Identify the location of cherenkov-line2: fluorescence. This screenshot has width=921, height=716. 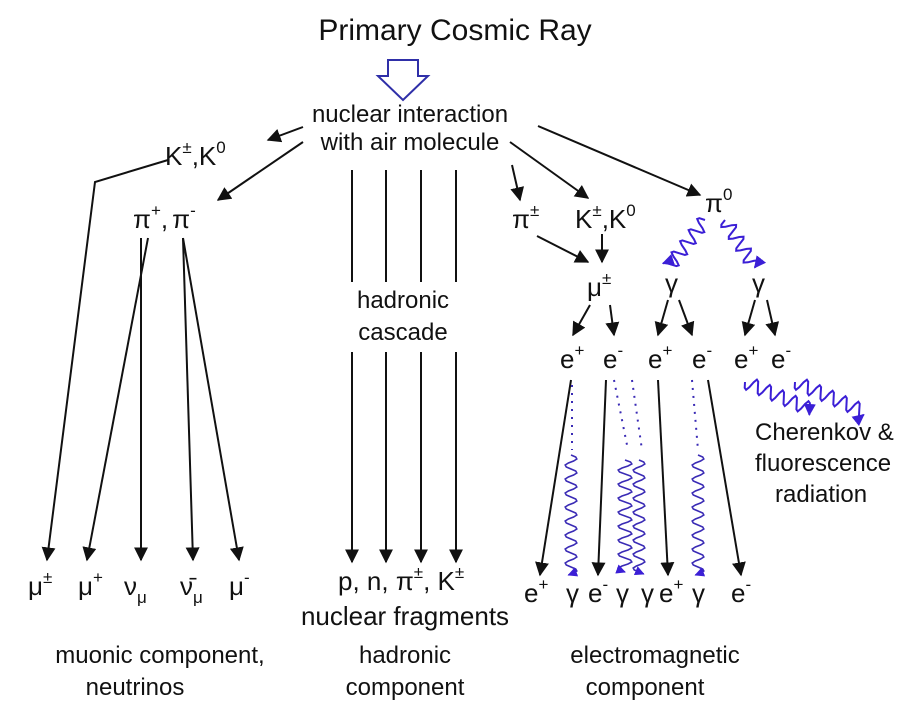
(823, 463).